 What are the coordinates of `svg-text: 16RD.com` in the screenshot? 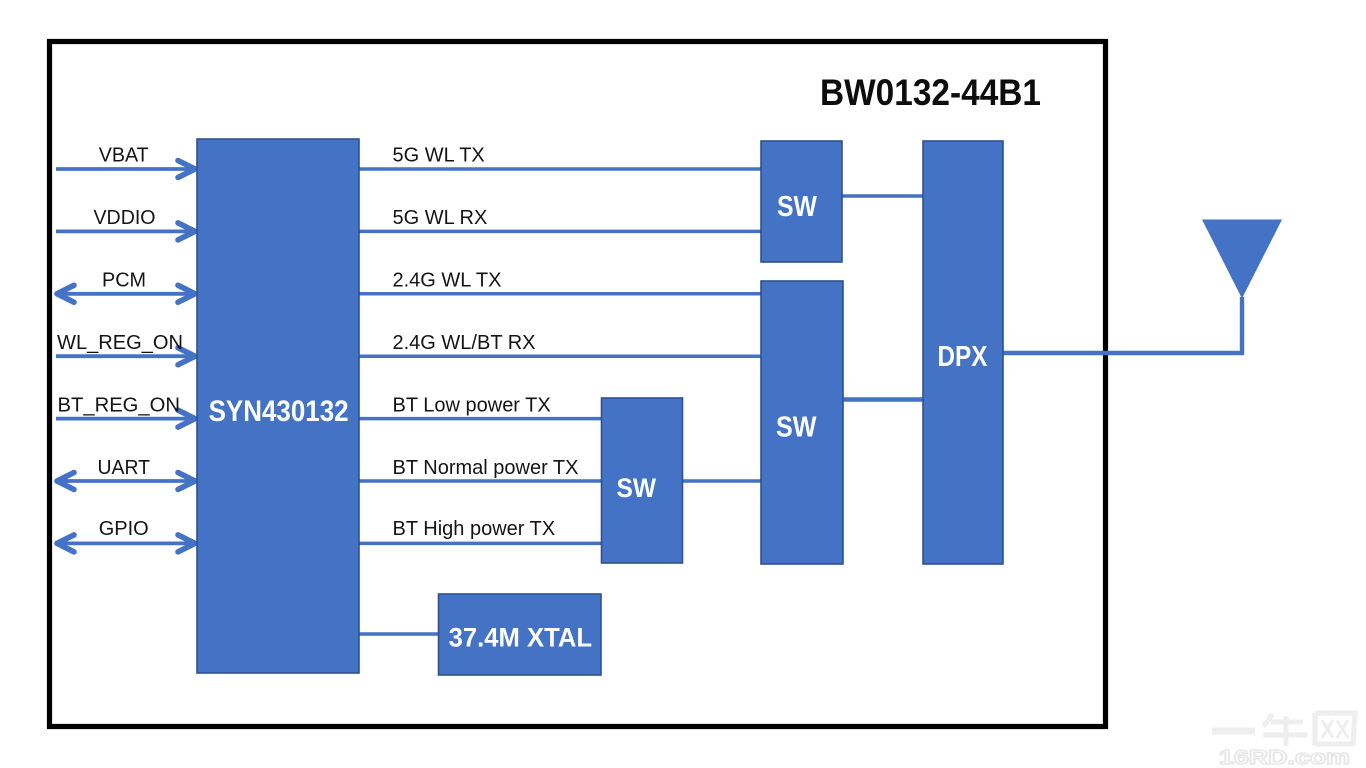 It's located at (1284, 757).